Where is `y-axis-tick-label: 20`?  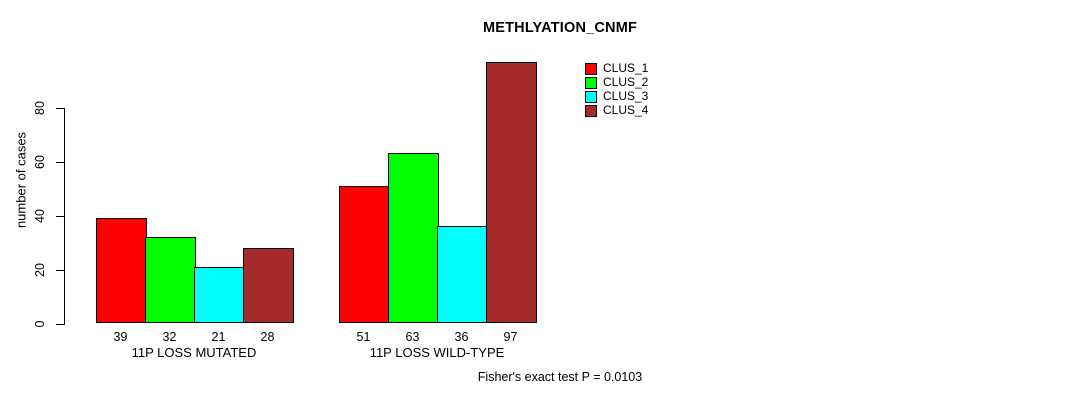 y-axis-tick-label: 20 is located at coordinates (40, 270).